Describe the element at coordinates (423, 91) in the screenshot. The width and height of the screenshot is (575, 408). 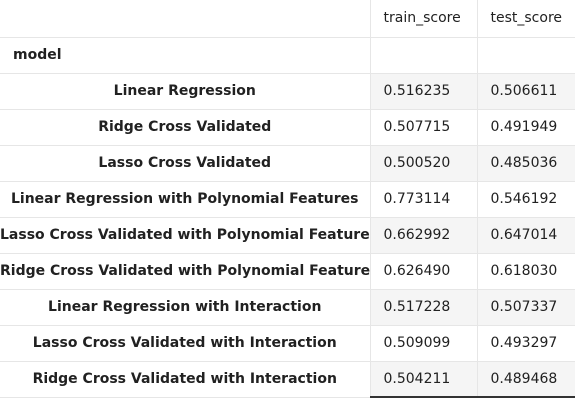
I see `cell-train-score: 0.516235` at that location.